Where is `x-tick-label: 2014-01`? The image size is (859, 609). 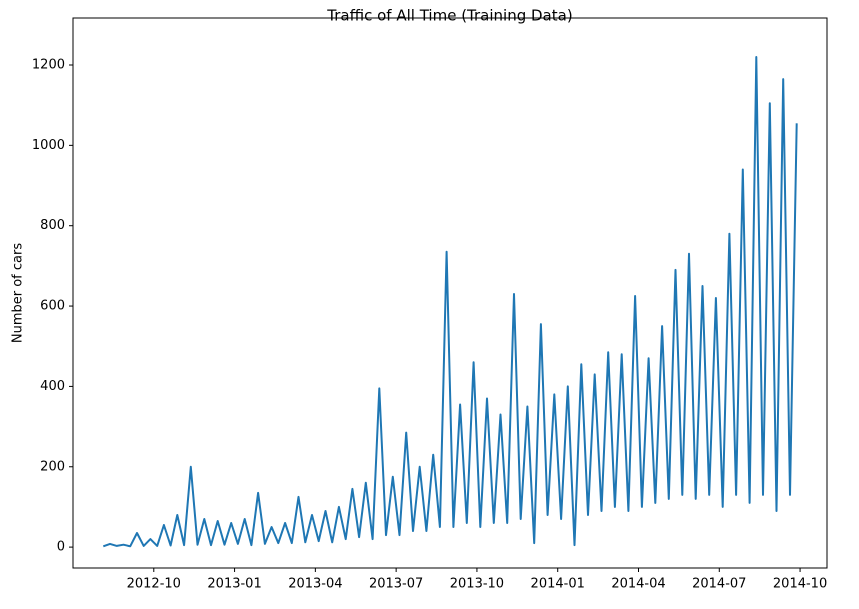
x-tick-label: 2014-01 is located at coordinates (558, 584).